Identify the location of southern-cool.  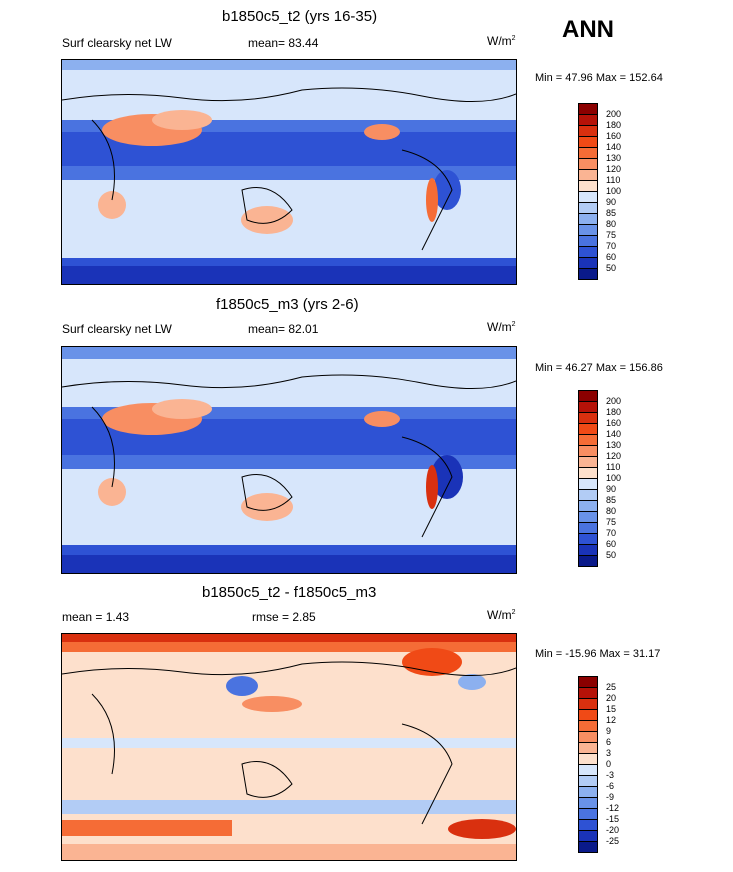
(289, 807).